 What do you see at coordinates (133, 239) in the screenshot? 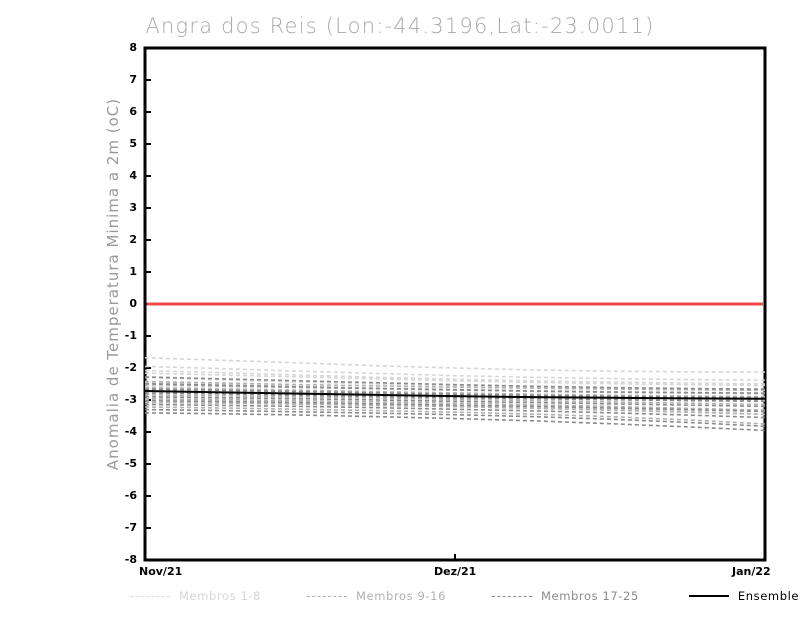
I see `y-axis-tick-label: 2` at bounding box center [133, 239].